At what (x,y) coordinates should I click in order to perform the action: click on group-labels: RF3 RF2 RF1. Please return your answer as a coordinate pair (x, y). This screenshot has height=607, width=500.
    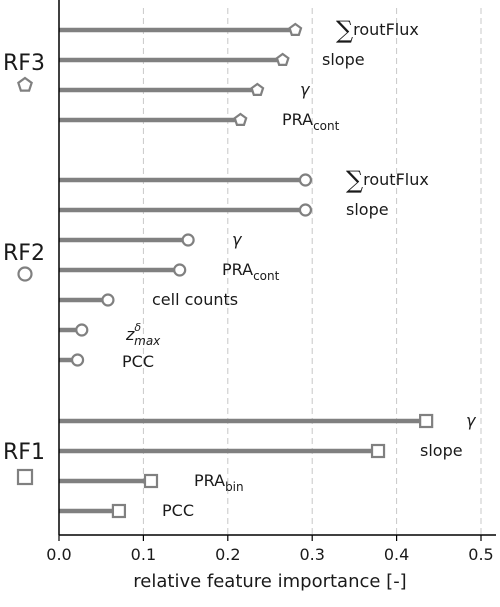
    Looking at the image, I should click on (24, 268).